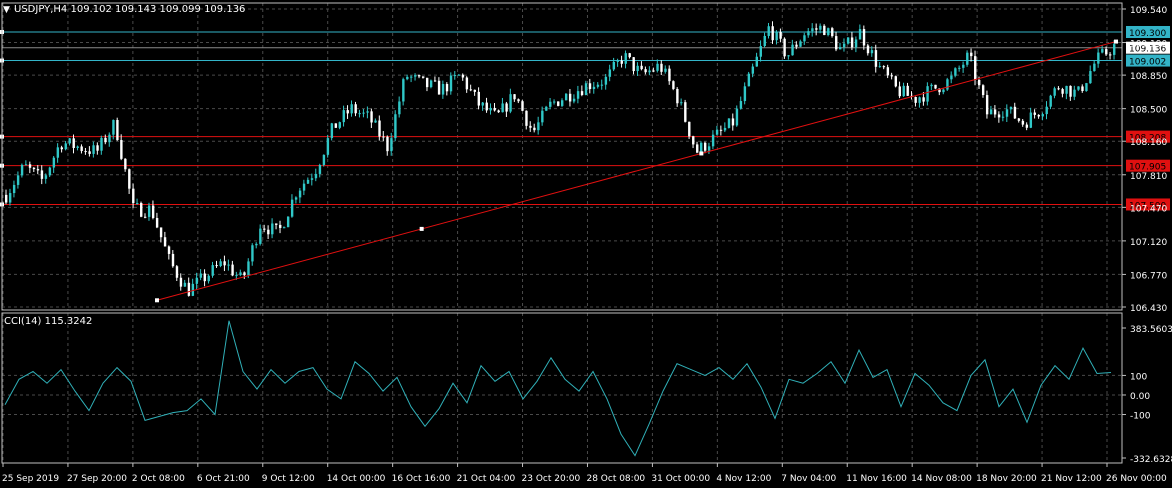 The height and width of the screenshot is (488, 1172). I want to click on time-tick-label: 21 Oct 04:00, so click(486, 479).